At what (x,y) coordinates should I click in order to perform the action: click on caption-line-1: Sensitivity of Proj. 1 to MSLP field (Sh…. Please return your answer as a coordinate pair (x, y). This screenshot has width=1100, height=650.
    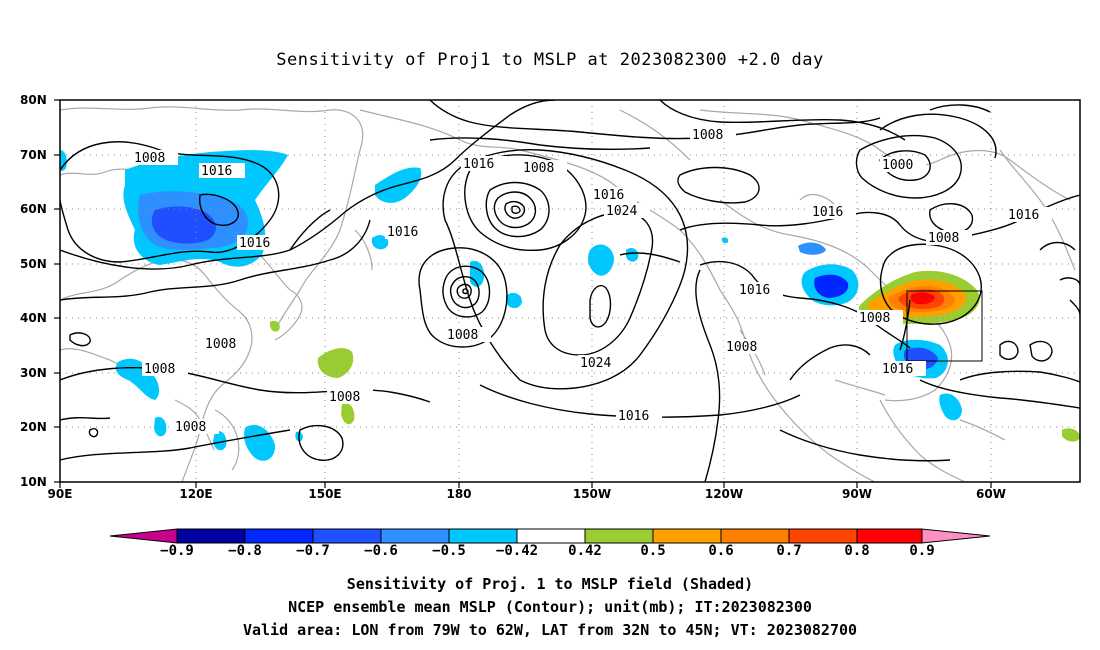
    Looking at the image, I should click on (550, 584).